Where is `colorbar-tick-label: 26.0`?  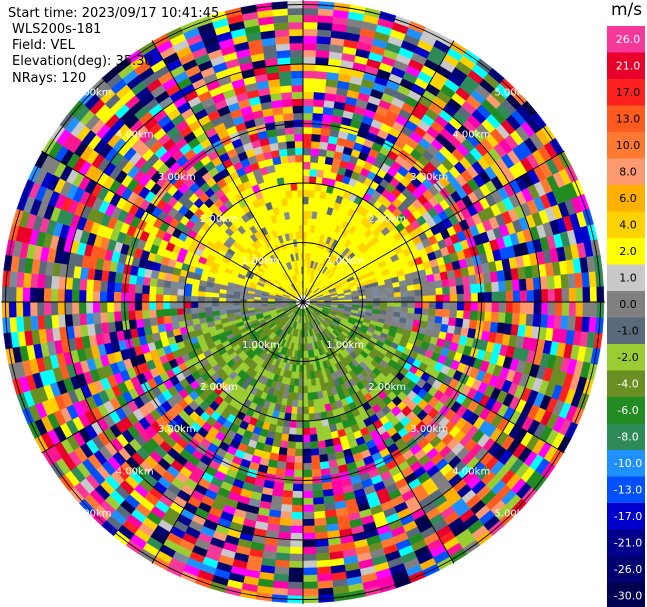
colorbar-tick-label: 26.0 is located at coordinates (628, 39).